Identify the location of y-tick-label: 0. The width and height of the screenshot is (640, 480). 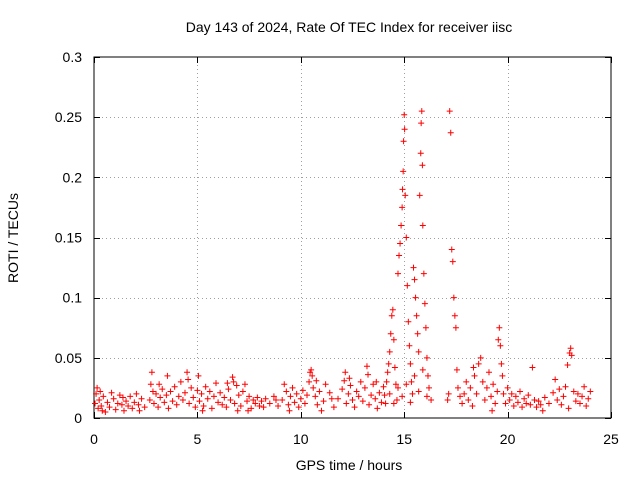
(78, 418).